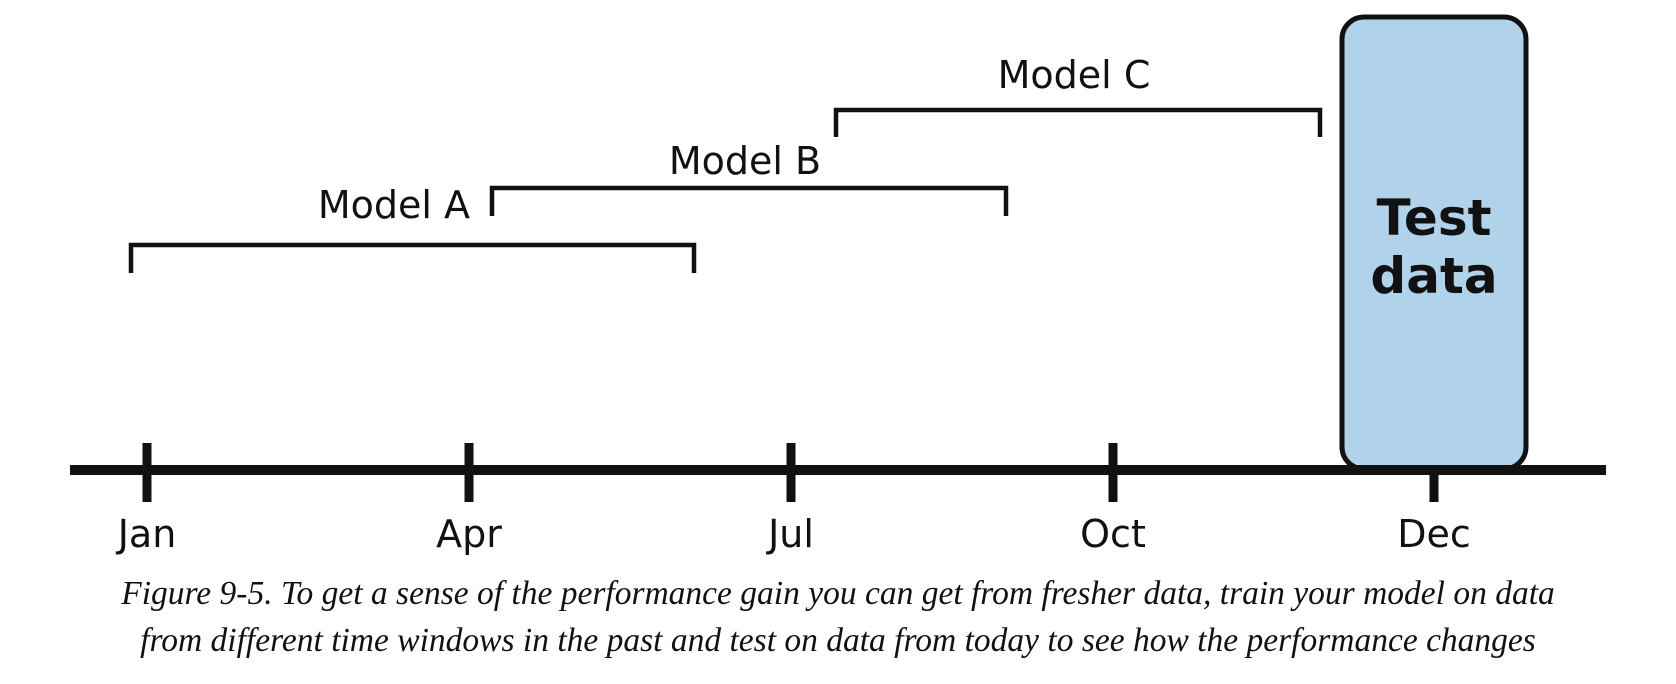  What do you see at coordinates (749, 200) in the screenshot?
I see `model-b-window-bracket` at bounding box center [749, 200].